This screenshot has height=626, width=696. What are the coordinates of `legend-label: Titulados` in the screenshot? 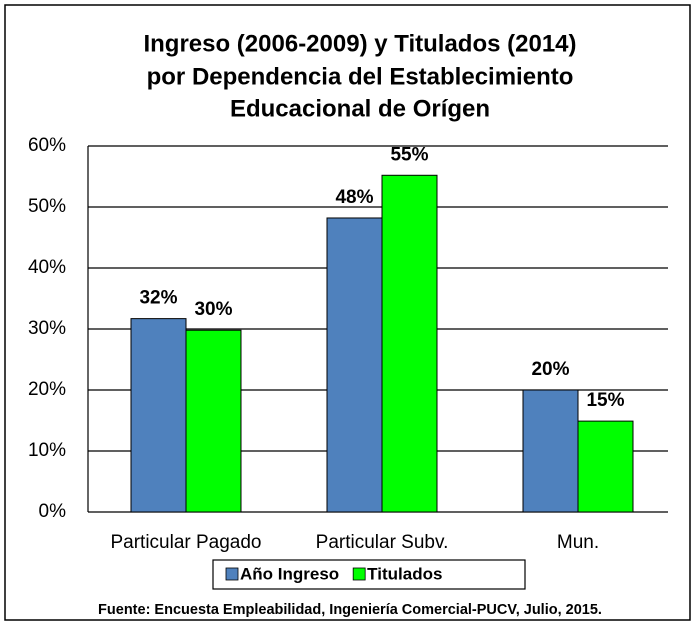 It's located at (404, 573).